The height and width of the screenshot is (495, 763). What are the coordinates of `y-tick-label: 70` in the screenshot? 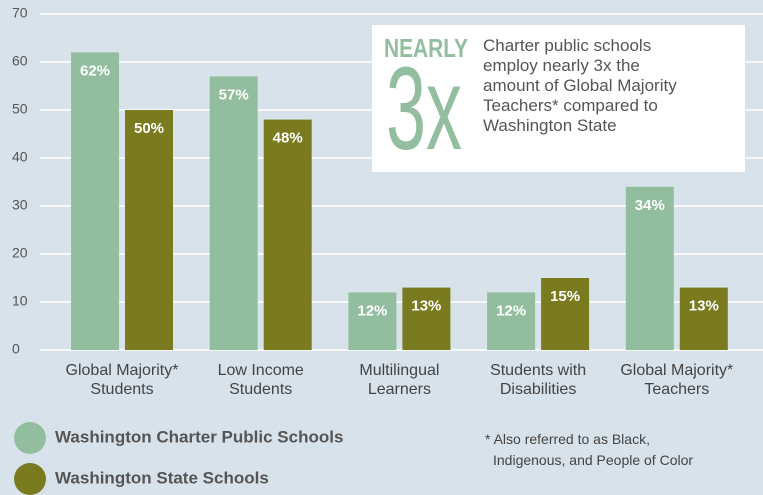 It's located at (20, 13).